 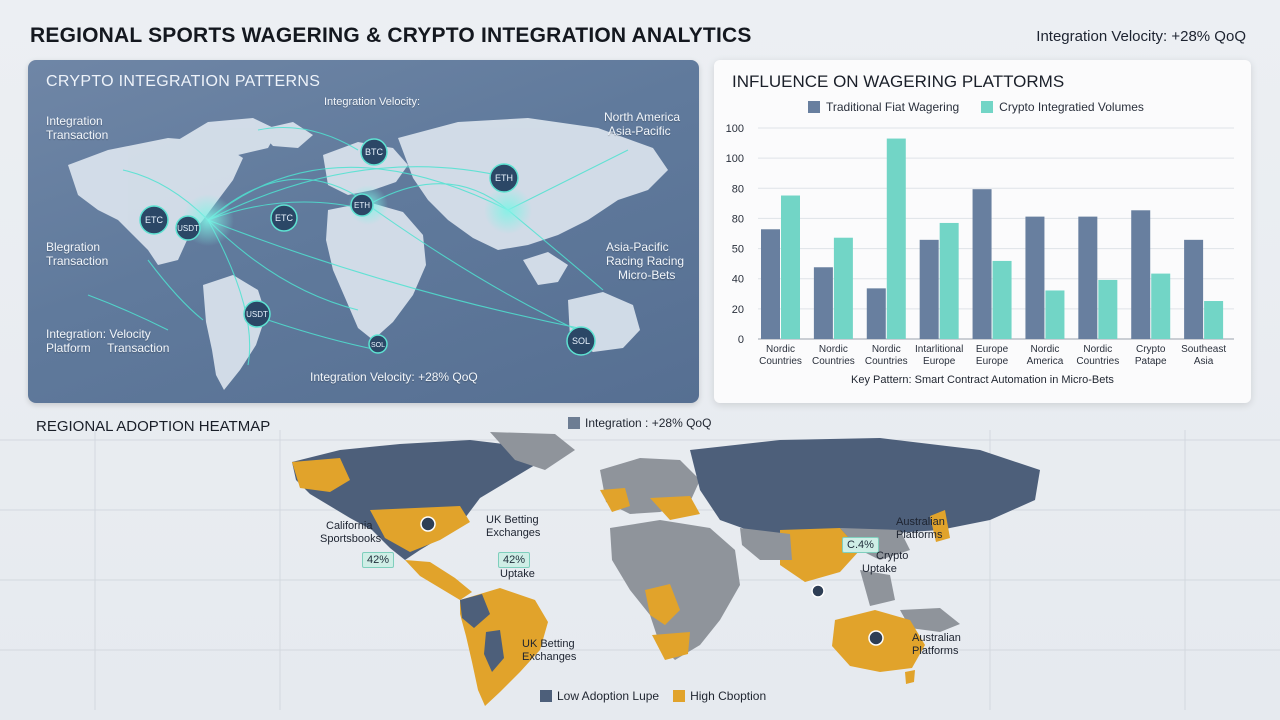 I want to click on velocity-readout: Integration Velocity: +28% QoQ, so click(x=1141, y=36).